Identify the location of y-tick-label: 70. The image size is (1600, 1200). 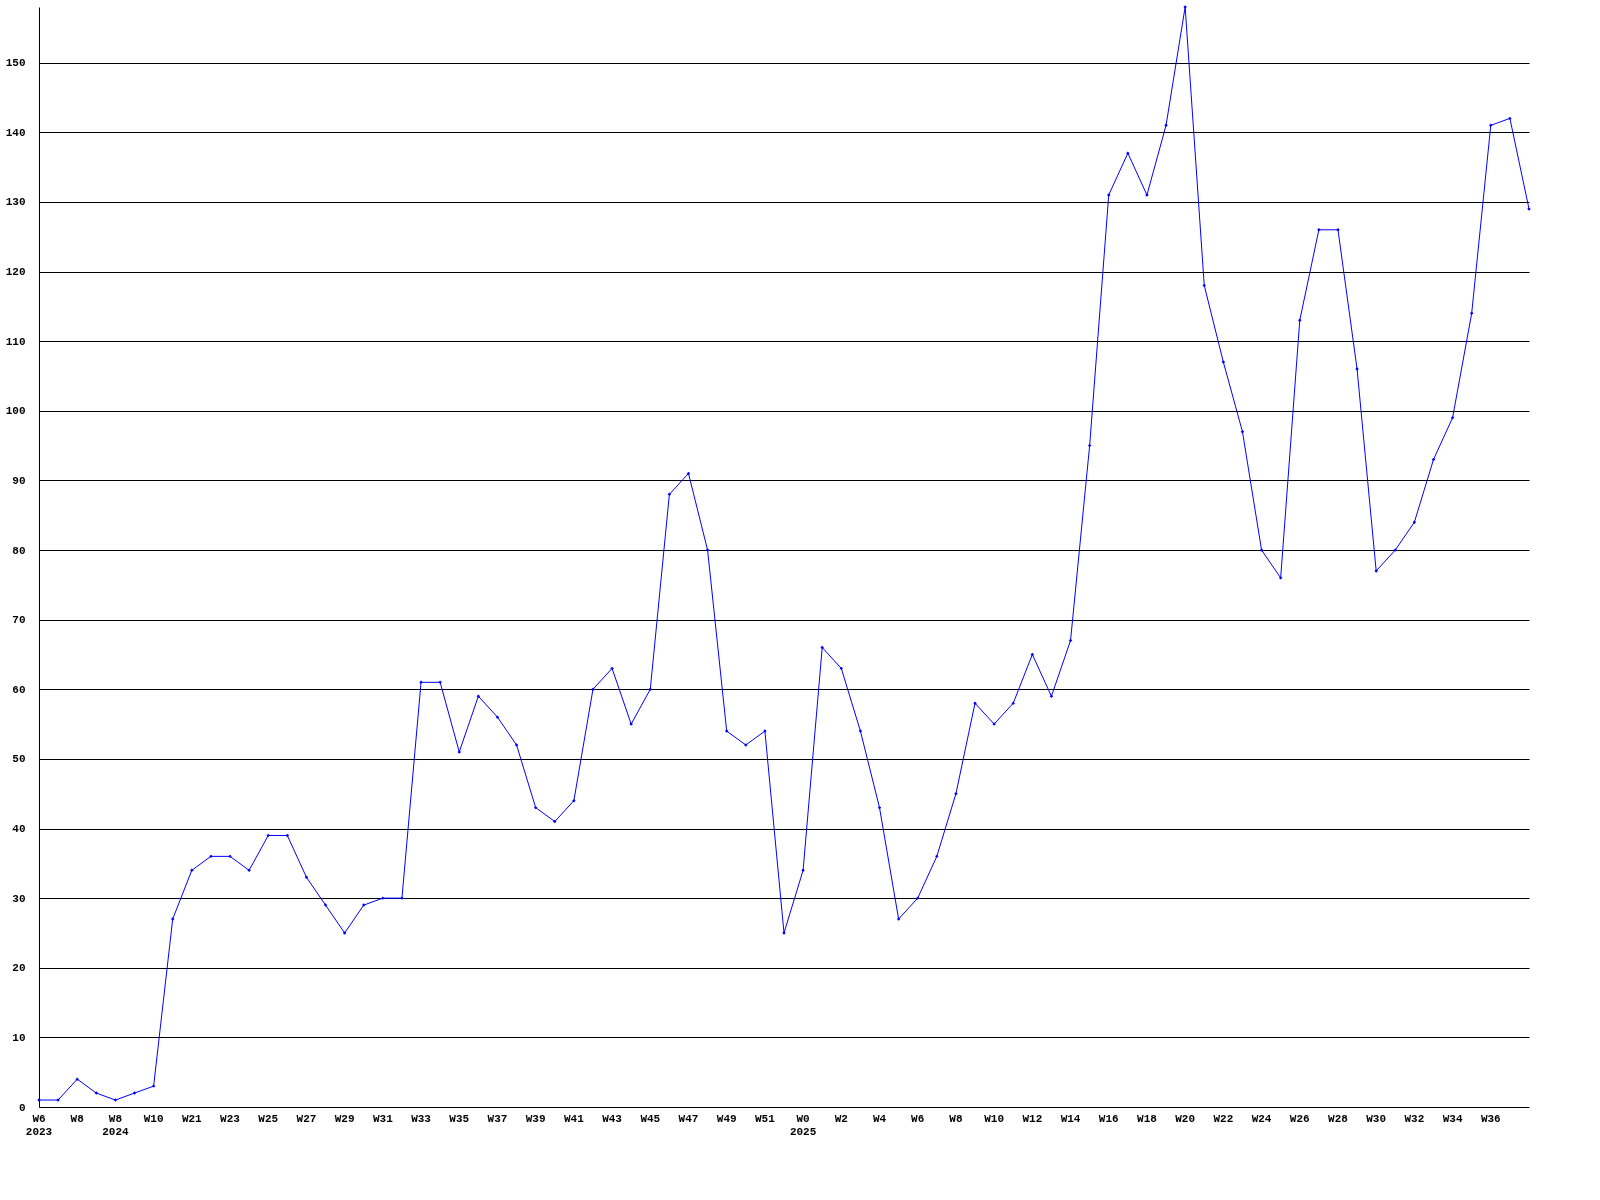
(19, 620).